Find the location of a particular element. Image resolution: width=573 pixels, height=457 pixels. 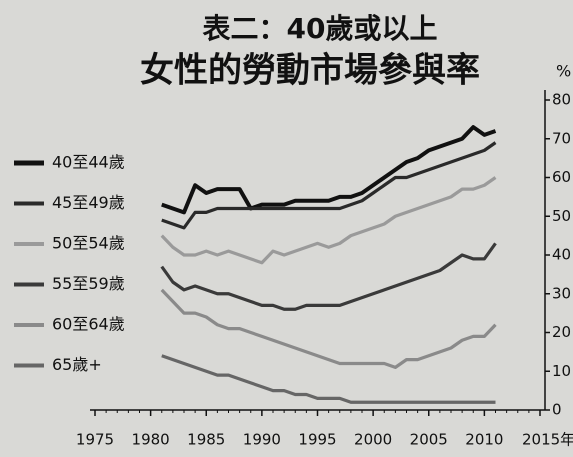

legend-label: 60至64歲 is located at coordinates (88, 324).